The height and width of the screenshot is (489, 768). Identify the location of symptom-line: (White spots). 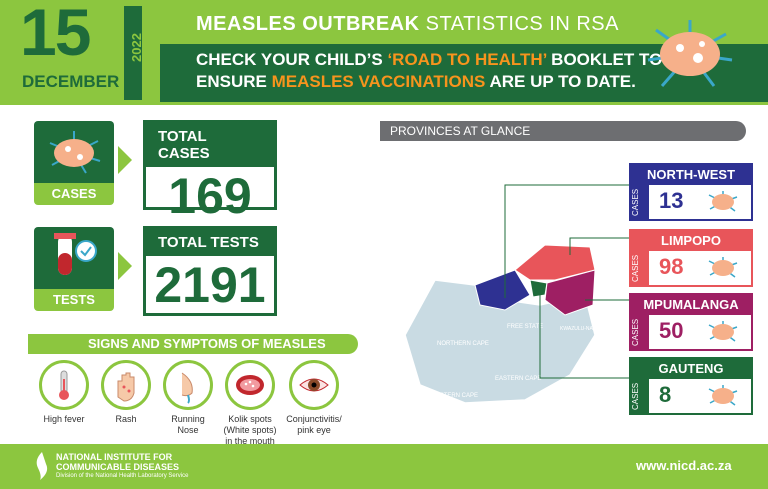
(250, 430).